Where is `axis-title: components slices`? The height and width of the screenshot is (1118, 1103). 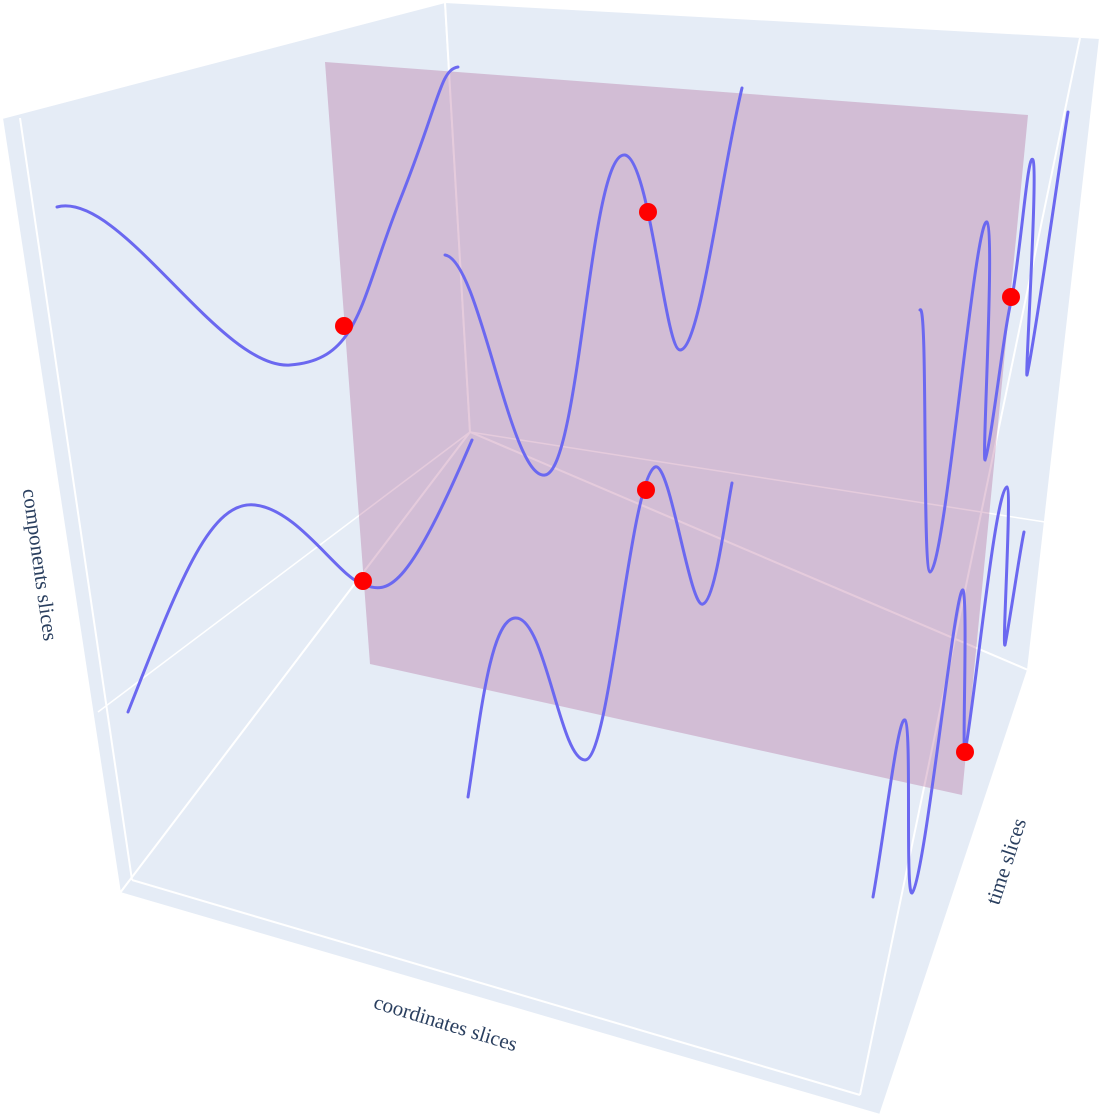 axis-title: components slices is located at coordinates (40, 564).